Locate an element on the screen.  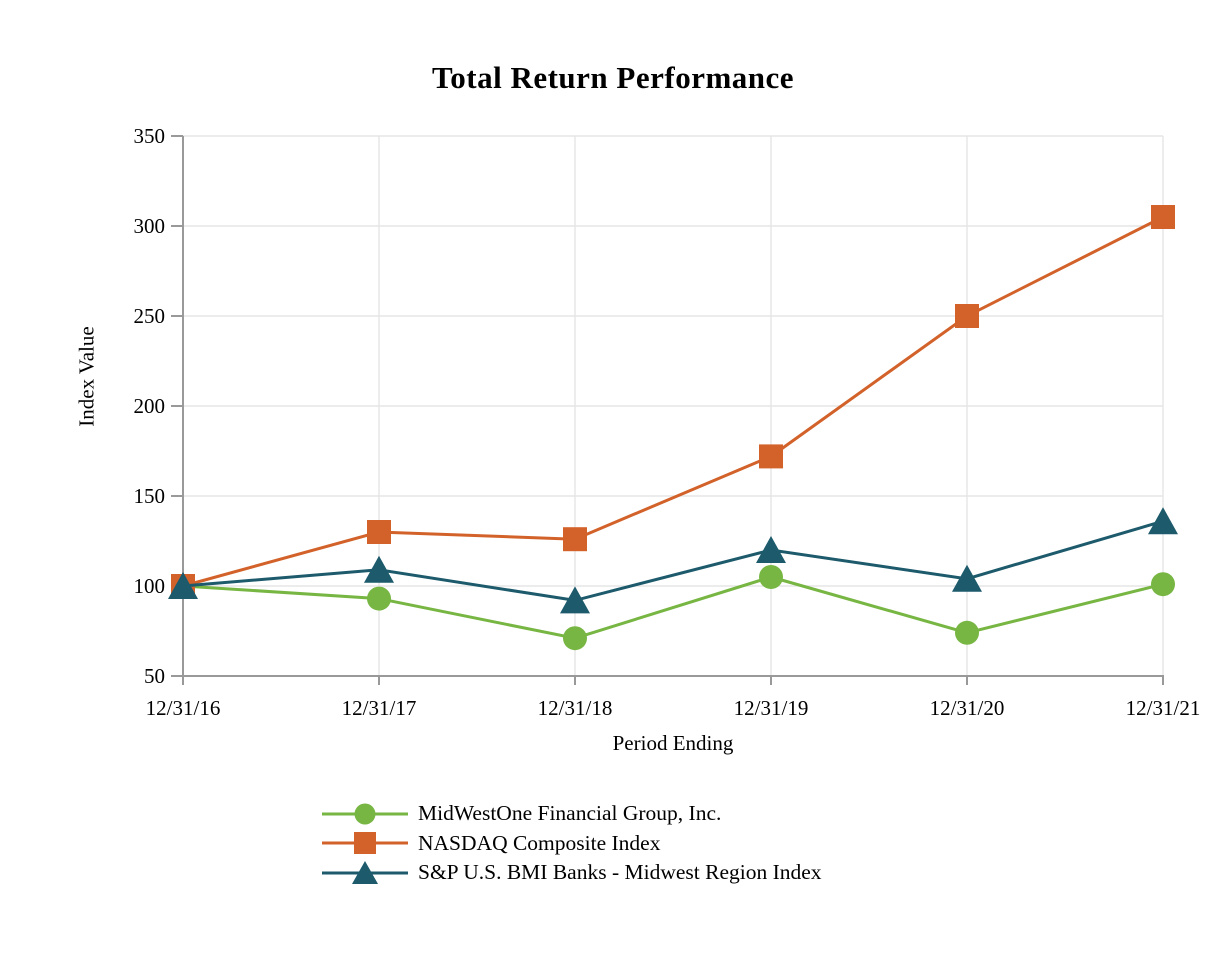
legend-item: MidWestOne Financial Group, Inc. is located at coordinates (572, 814).